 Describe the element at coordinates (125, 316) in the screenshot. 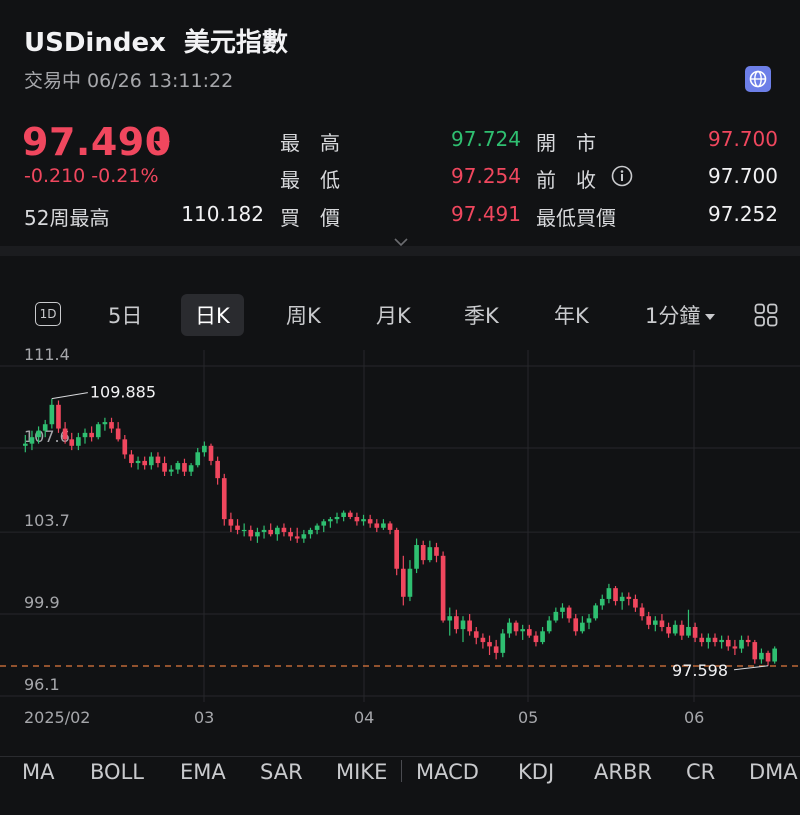

I see `tab-5day: 5日` at that location.